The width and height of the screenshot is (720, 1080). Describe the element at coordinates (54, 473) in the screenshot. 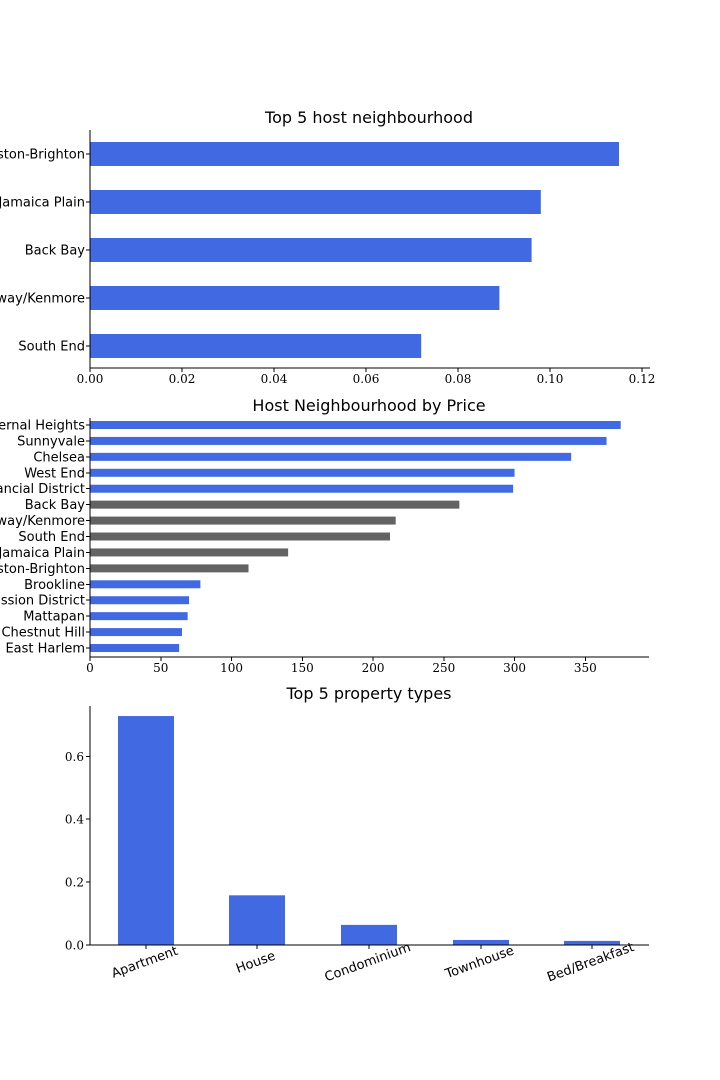

I see `chart2-category-label: West End` at that location.